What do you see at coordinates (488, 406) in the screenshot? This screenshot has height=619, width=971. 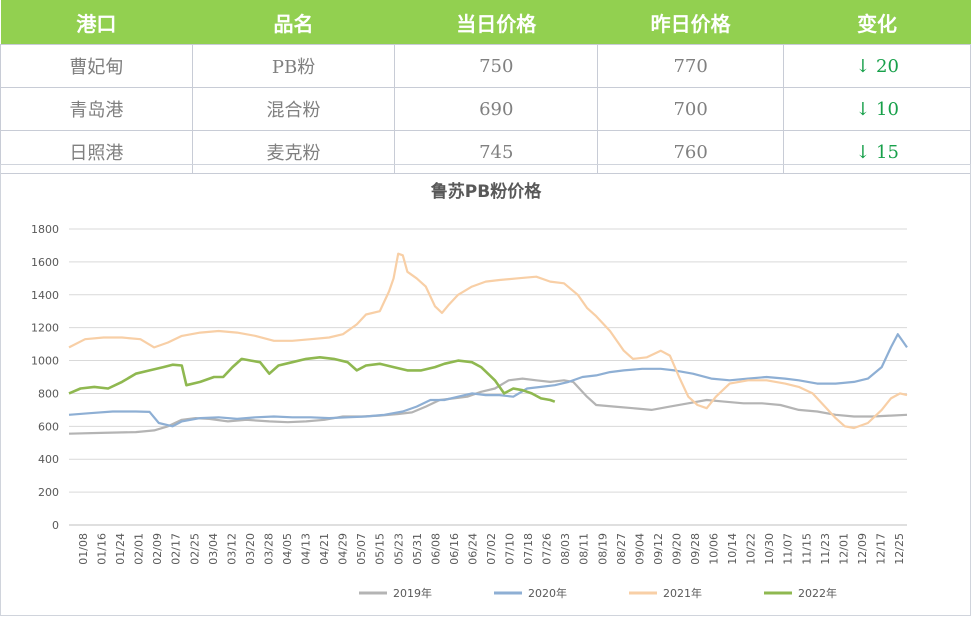 I see `series-line-2019年` at bounding box center [488, 406].